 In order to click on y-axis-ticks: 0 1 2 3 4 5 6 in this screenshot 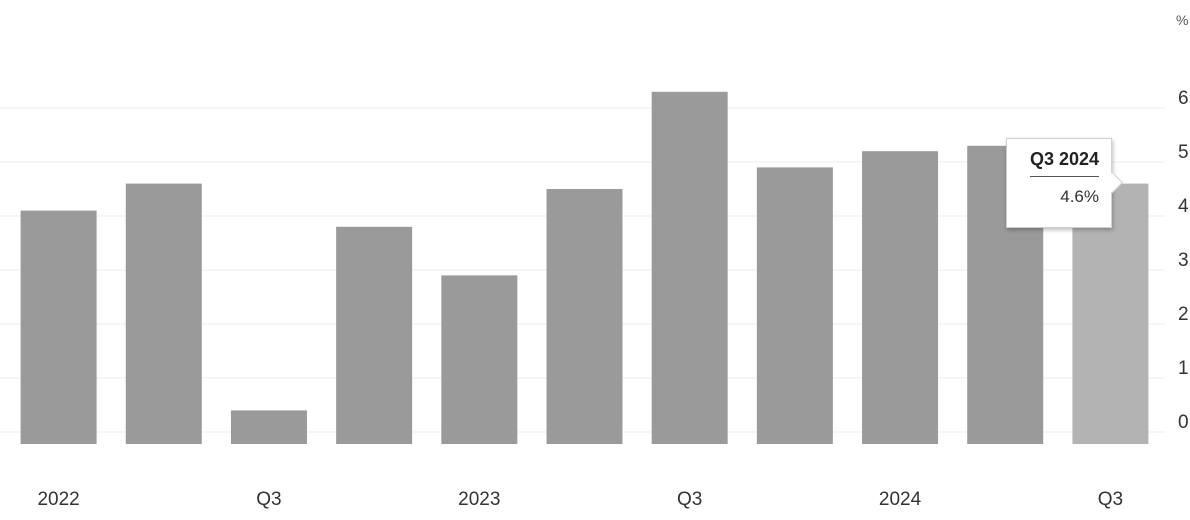, I will do `click(1183, 260)`.